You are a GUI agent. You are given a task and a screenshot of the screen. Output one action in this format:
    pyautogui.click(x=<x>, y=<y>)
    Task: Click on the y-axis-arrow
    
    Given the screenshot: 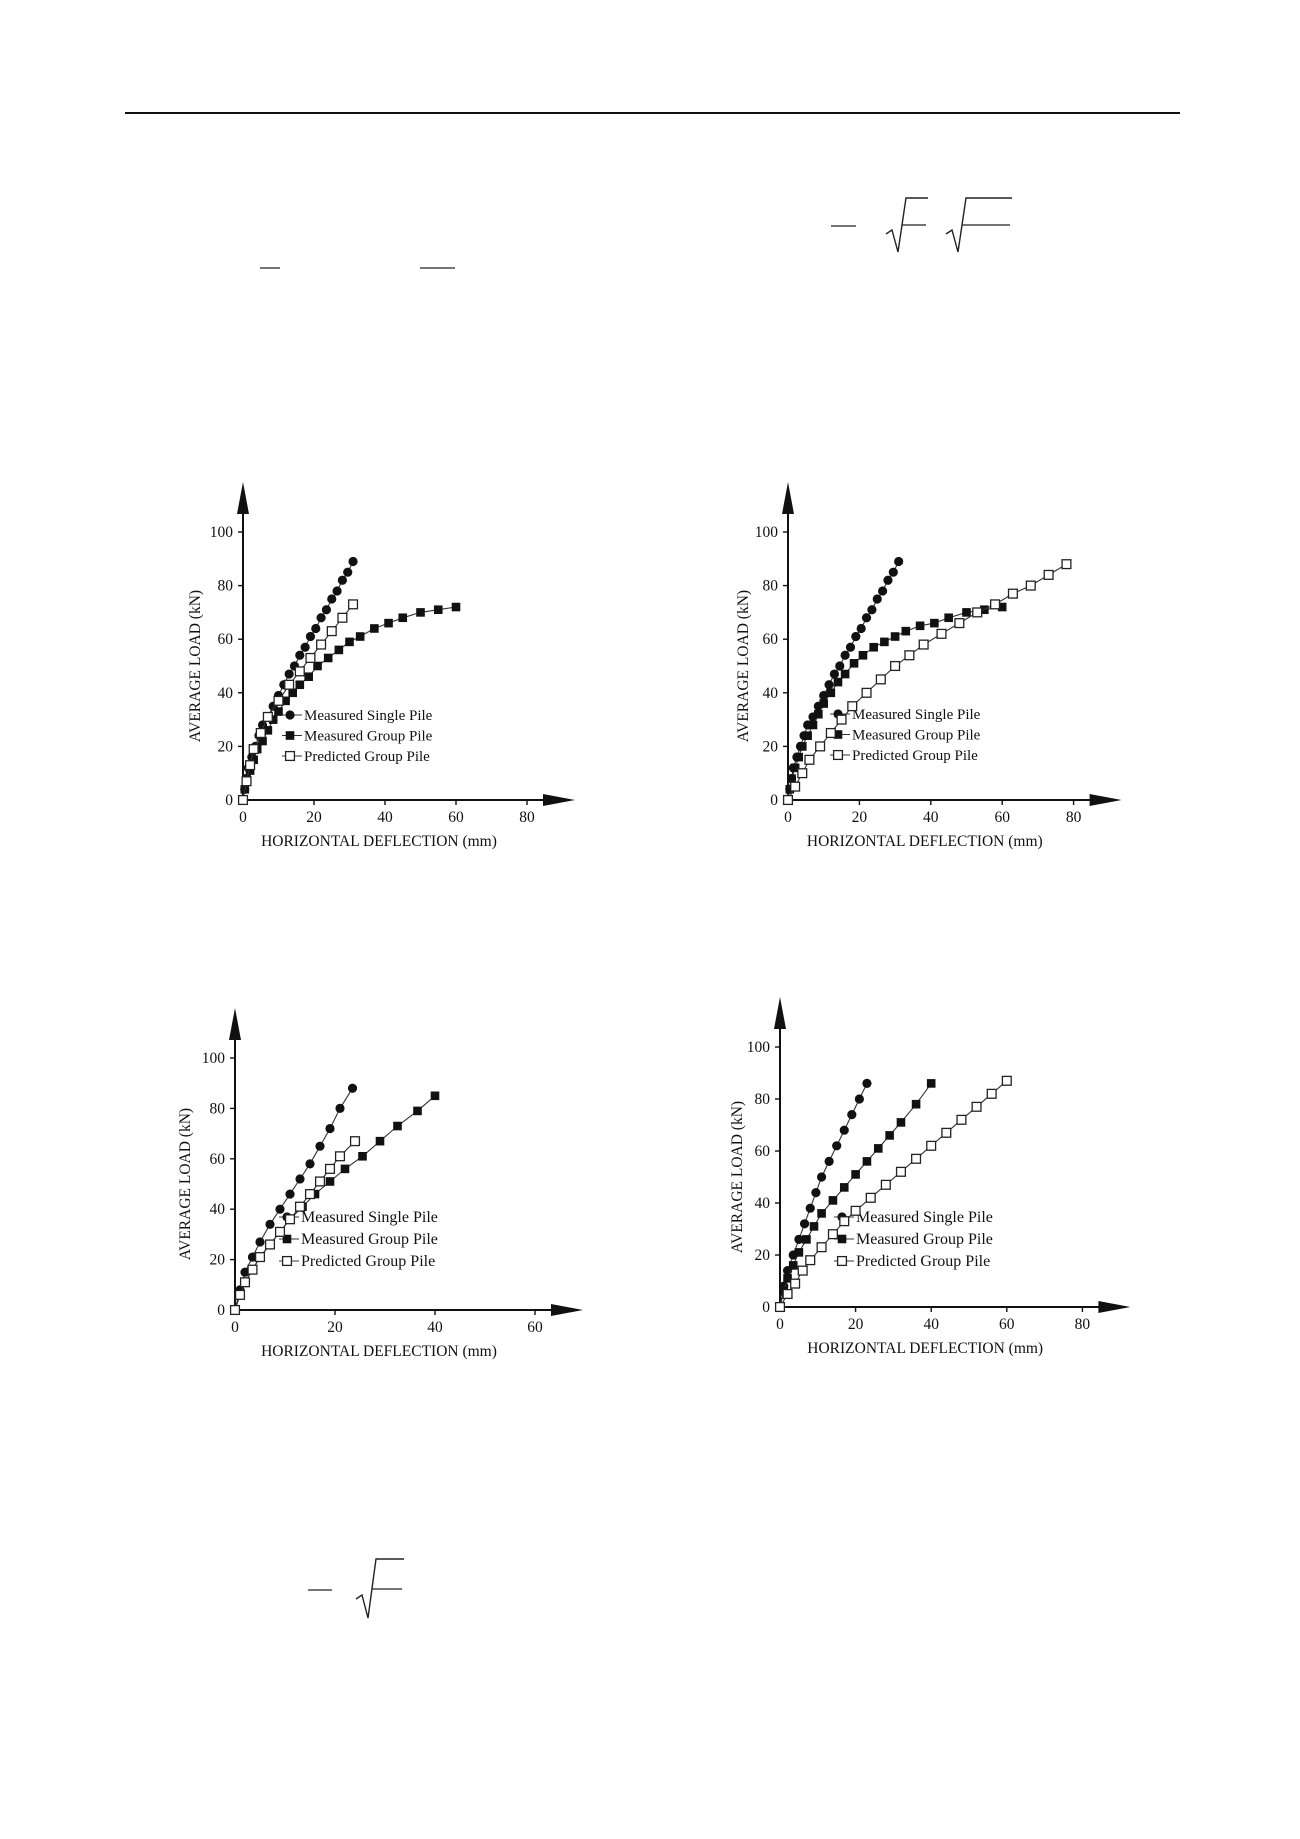 What is the action you would take?
    pyautogui.click(x=235, y=1024)
    